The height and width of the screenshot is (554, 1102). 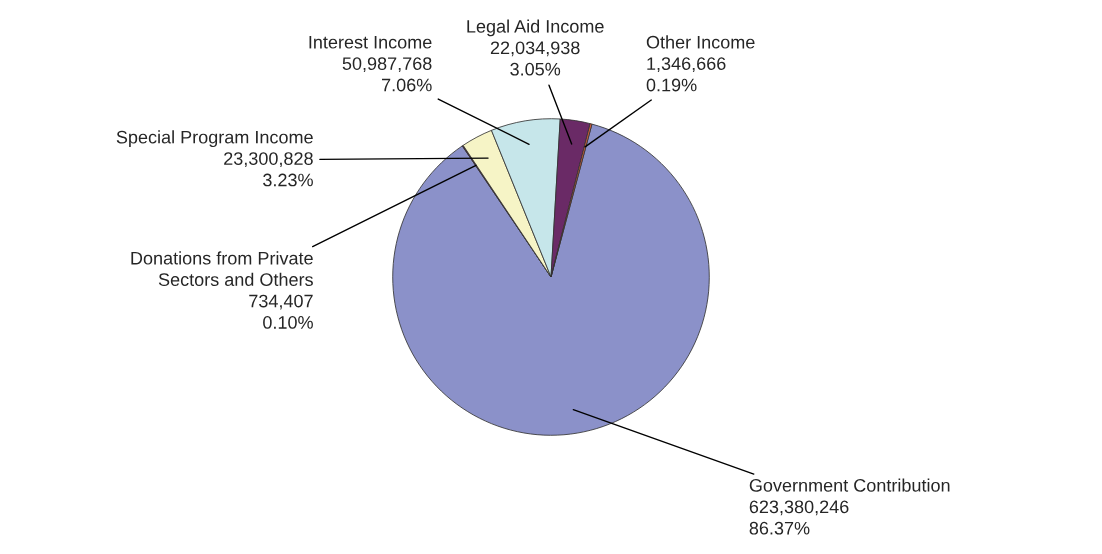 What do you see at coordinates (535, 28) in the screenshot?
I see `slice-label: Legal Aid Income` at bounding box center [535, 28].